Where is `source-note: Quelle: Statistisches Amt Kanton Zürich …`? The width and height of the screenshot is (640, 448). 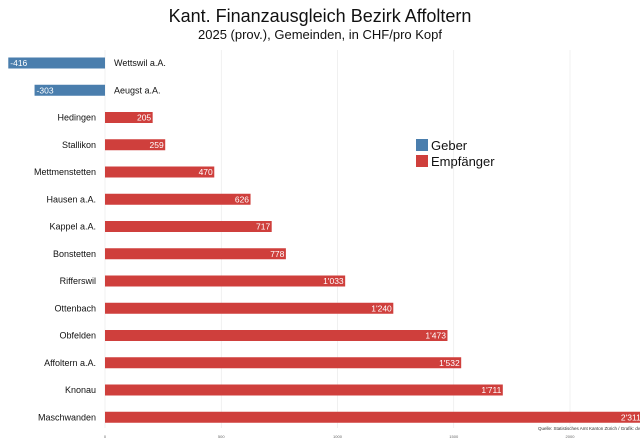 source-note: Quelle: Statistisches Amt Kanton Zürich … is located at coordinates (588, 428).